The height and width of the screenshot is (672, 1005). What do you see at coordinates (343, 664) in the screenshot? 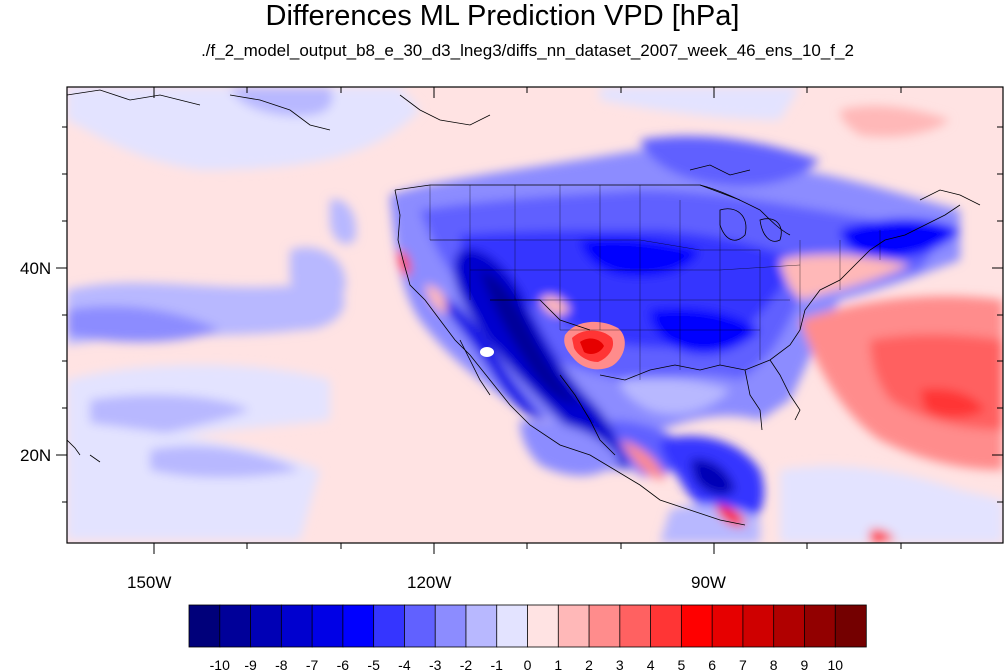
I see `colorbar-label: -6` at bounding box center [343, 664].